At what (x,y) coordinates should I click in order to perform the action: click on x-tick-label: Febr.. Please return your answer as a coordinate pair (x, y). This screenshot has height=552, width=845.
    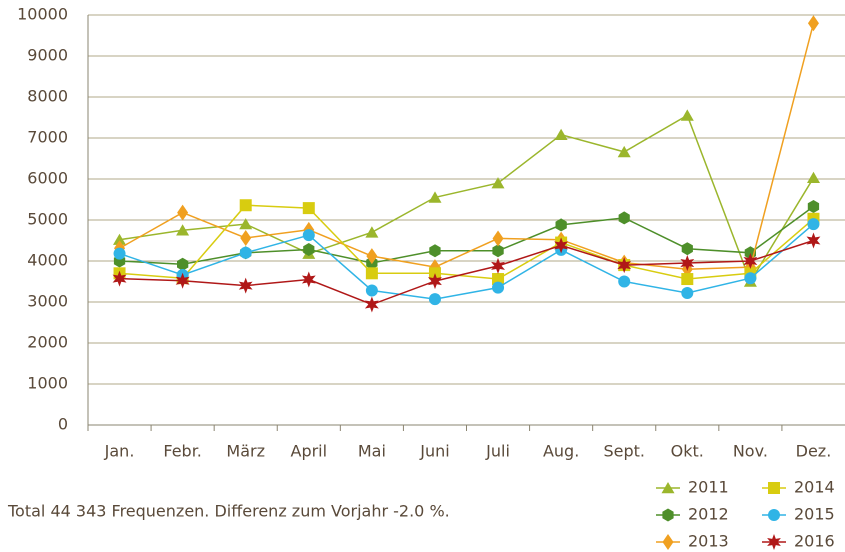
    Looking at the image, I should click on (182, 451).